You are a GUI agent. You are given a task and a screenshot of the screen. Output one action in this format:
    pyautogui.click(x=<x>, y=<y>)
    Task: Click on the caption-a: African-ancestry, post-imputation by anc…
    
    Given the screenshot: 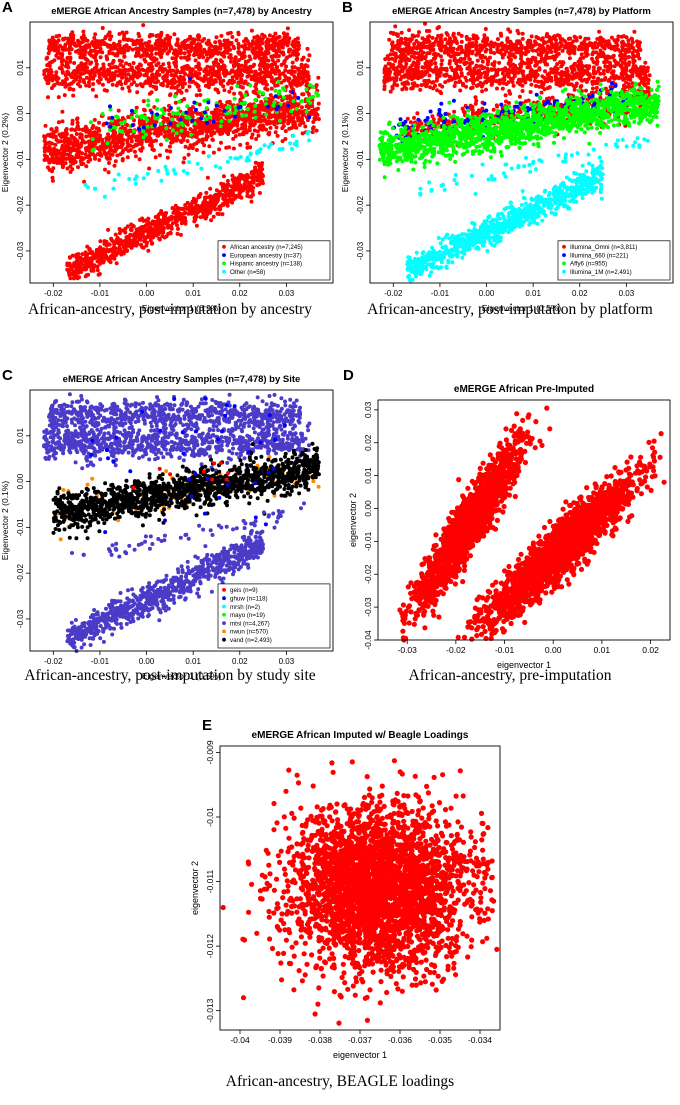 What is the action you would take?
    pyautogui.click(x=170, y=309)
    